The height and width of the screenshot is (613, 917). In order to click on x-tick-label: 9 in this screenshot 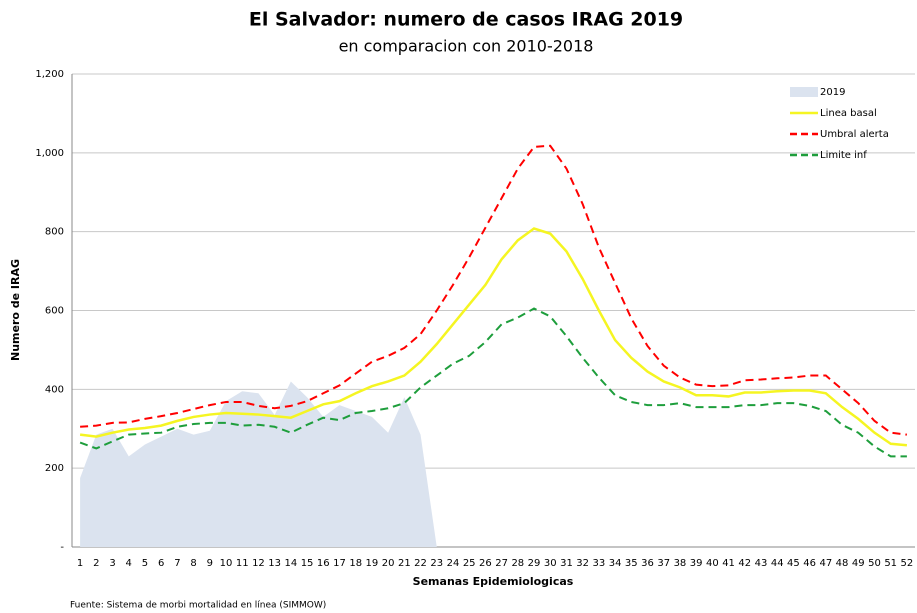, I will do `click(210, 563)`.